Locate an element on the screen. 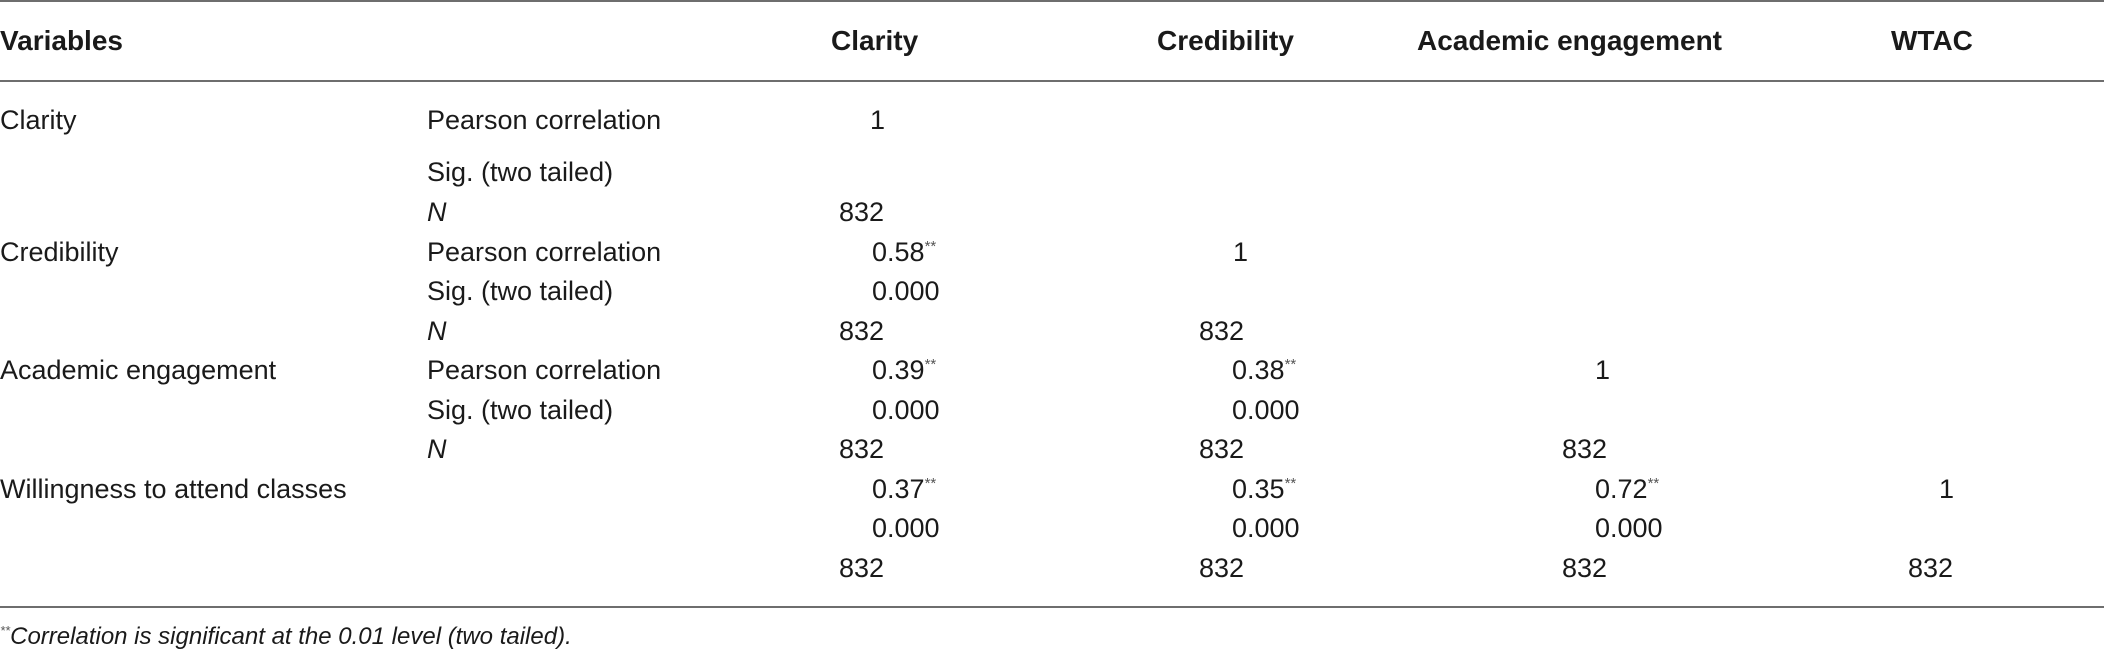 Image resolution: width=2104 pixels, height=655 pixels. cell-engagement-credibility-n: 832 is located at coordinates (1222, 449).